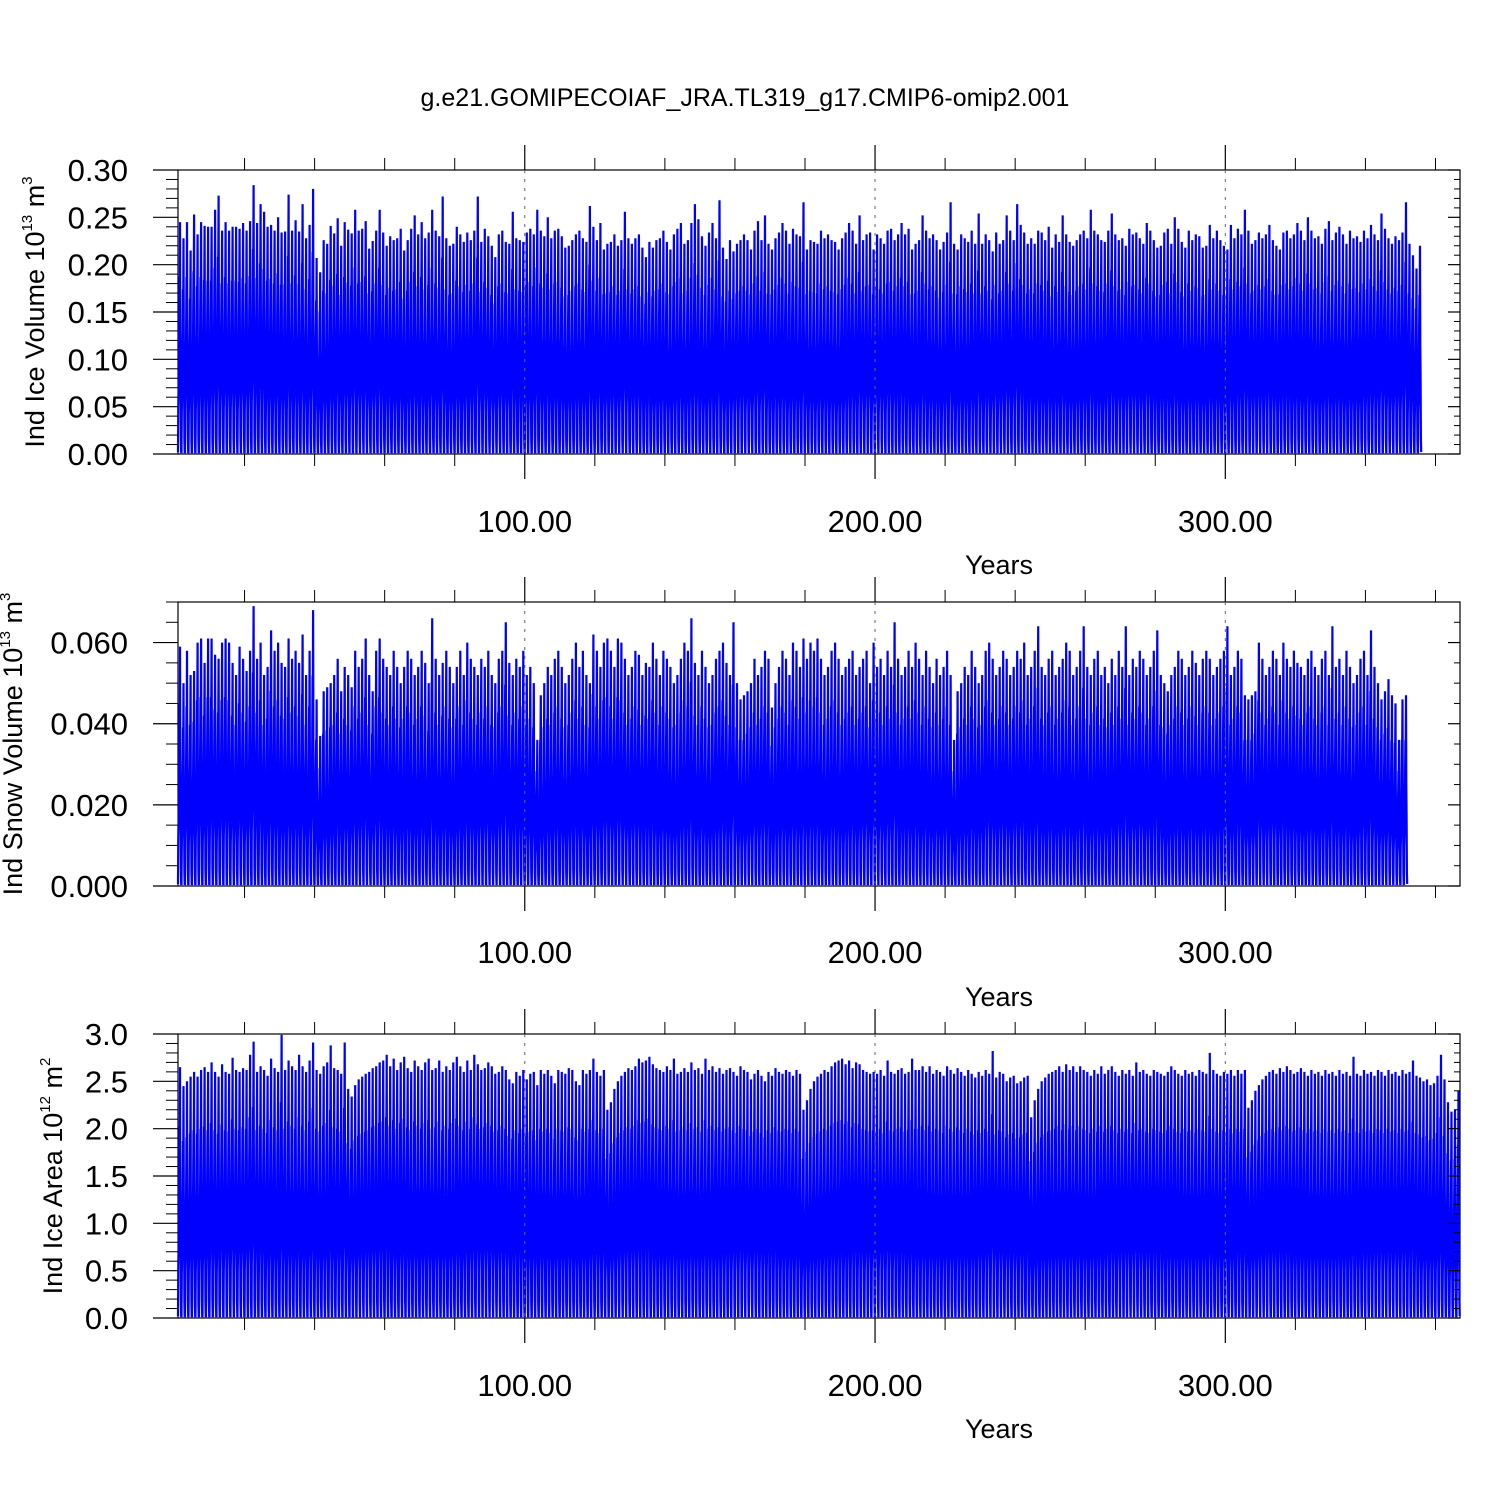 This screenshot has width=1500, height=1500. Describe the element at coordinates (999, 565) in the screenshot. I see `ice-volume-xlabel: Years` at that location.